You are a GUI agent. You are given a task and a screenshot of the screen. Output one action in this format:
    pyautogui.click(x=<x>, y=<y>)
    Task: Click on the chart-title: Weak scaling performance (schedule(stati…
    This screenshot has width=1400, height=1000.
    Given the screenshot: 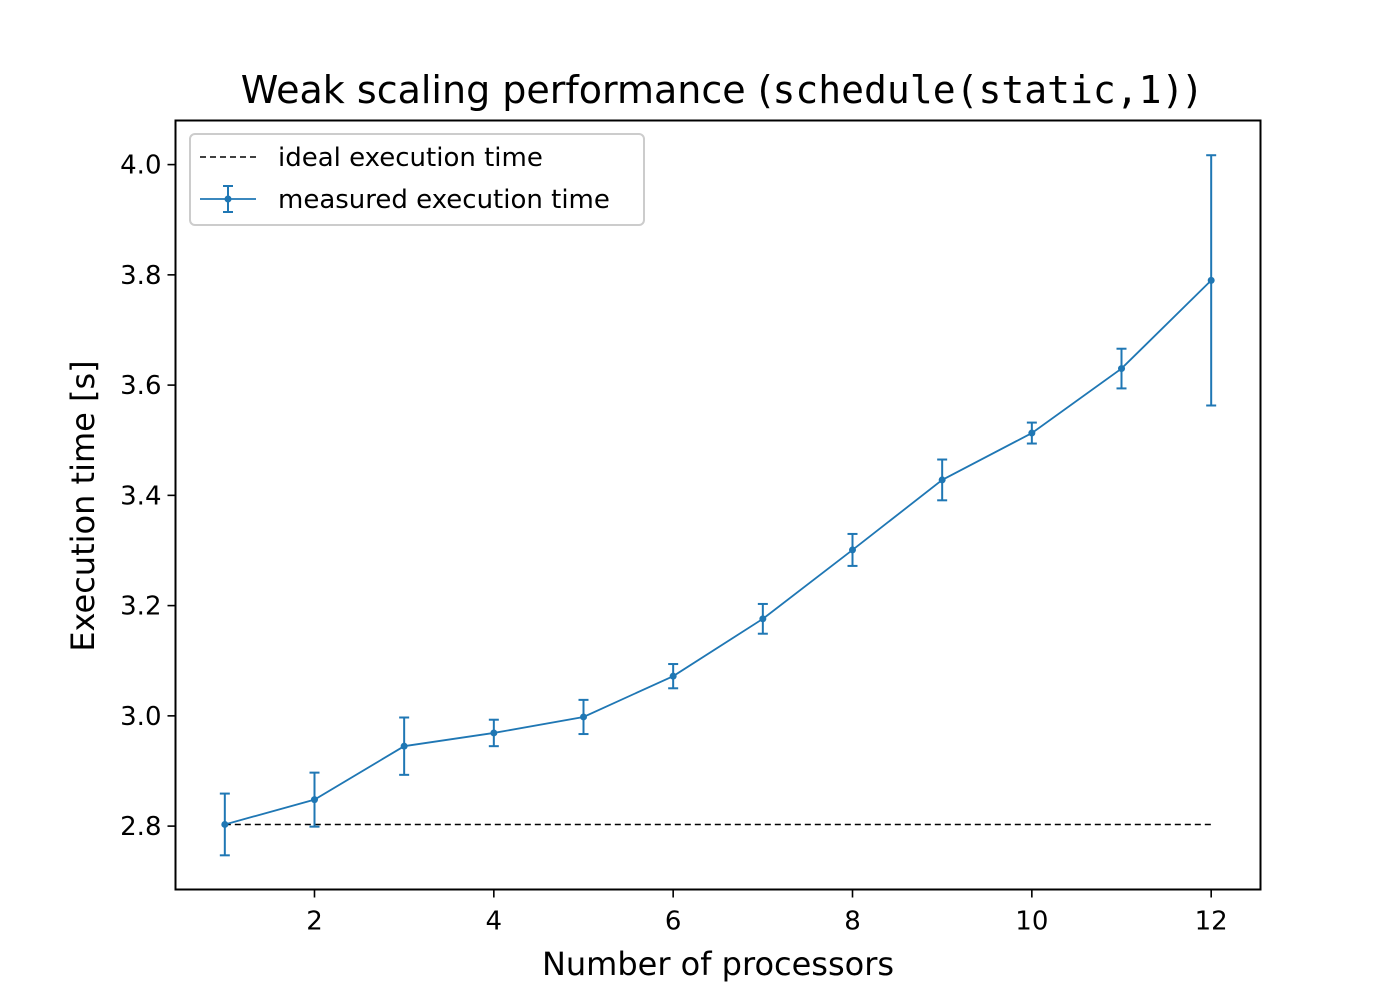 What is the action you would take?
    pyautogui.click(x=720, y=90)
    